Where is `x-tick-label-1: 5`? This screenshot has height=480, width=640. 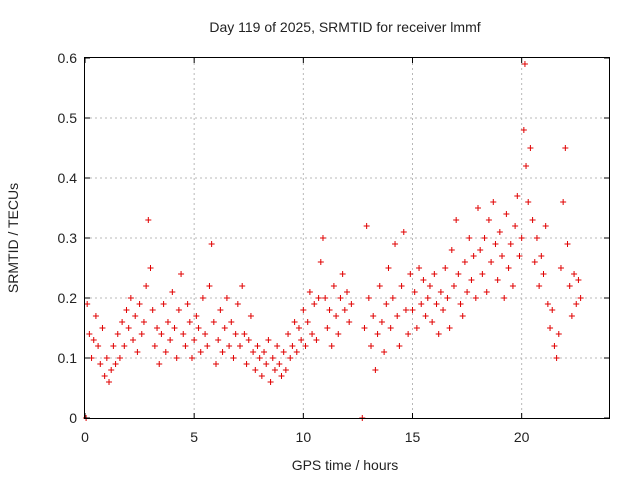
x-tick-label-1: 5 is located at coordinates (194, 437).